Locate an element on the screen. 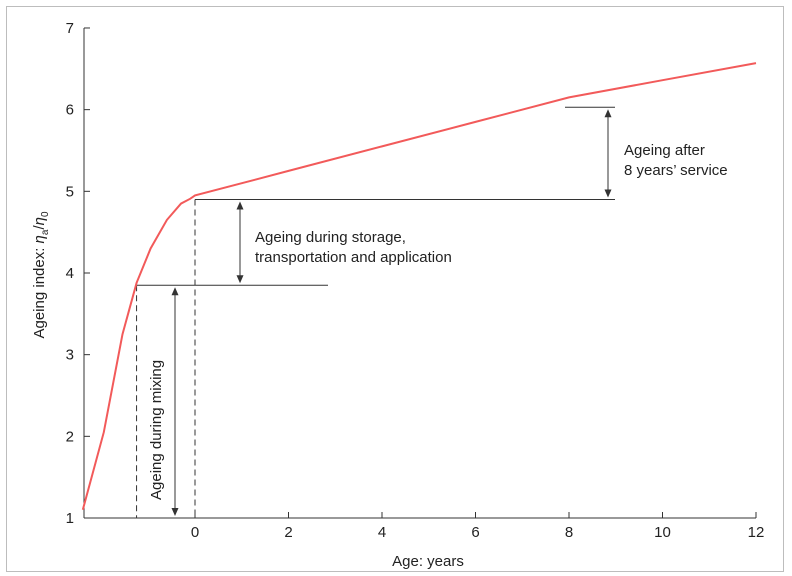 Image resolution: width=792 pixels, height=576 pixels. annotation-storage-line1: Ageing during storage, is located at coordinates (330, 237).